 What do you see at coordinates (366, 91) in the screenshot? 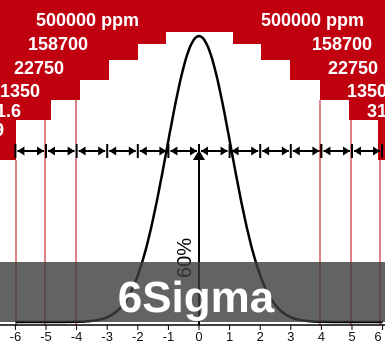
I see `ppm-right-3: 1350` at bounding box center [366, 91].